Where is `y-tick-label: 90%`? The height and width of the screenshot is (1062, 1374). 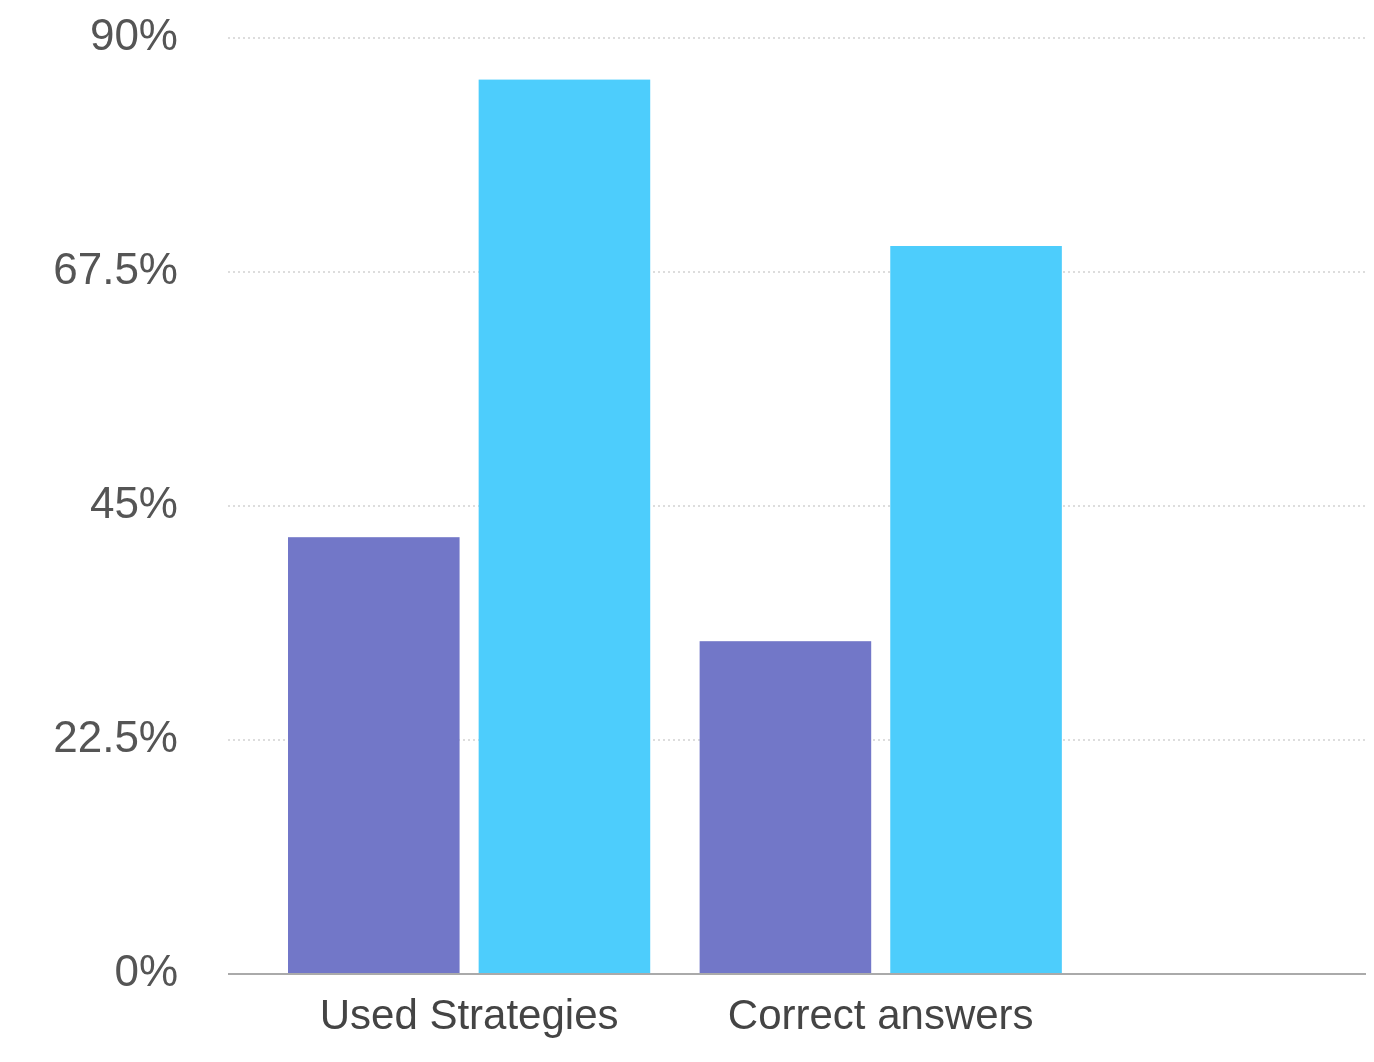
y-tick-label: 90% is located at coordinates (133, 34).